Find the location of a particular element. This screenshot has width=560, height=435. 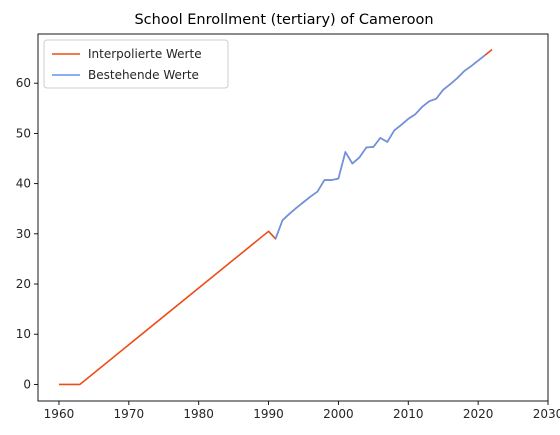

x-tick-label: 1990 is located at coordinates (268, 414).